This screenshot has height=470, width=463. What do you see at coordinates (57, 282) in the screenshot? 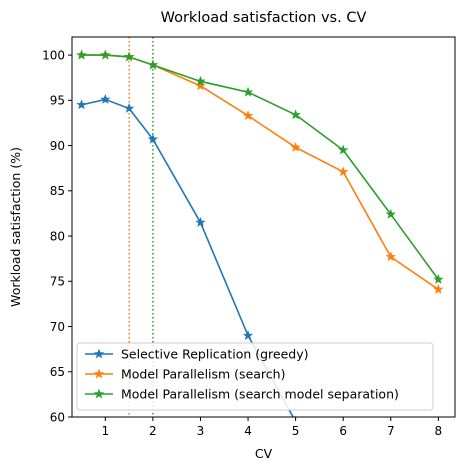
I see `y-tick-label: 75` at bounding box center [57, 282].